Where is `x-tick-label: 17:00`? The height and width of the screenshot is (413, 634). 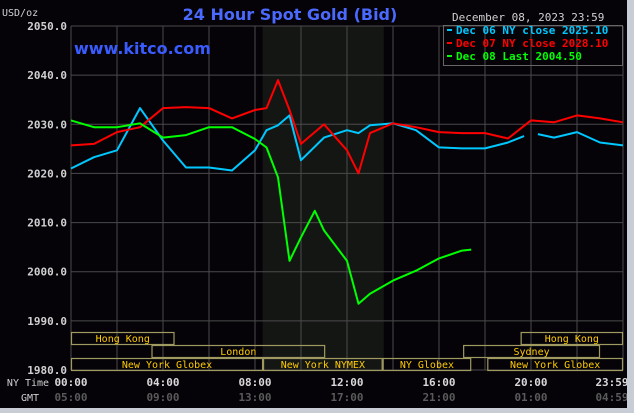 x-tick-label: 17:00 is located at coordinates (346, 397).